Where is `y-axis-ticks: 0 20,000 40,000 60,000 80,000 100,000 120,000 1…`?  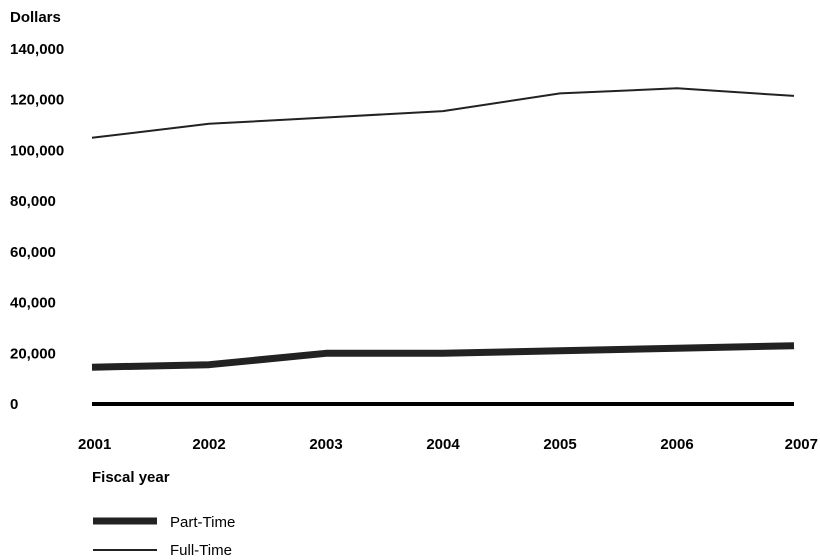
y-axis-ticks: 0 20,000 40,000 60,000 80,000 100,000 120,000 1… is located at coordinates (37, 227).